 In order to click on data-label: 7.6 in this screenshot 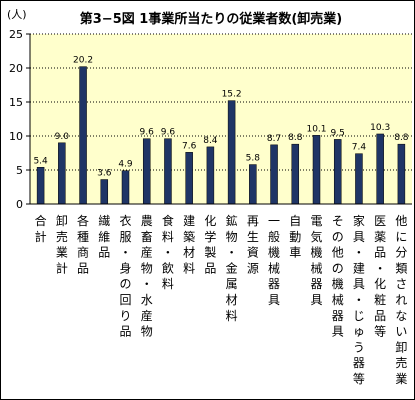, I will do `click(189, 146)`.